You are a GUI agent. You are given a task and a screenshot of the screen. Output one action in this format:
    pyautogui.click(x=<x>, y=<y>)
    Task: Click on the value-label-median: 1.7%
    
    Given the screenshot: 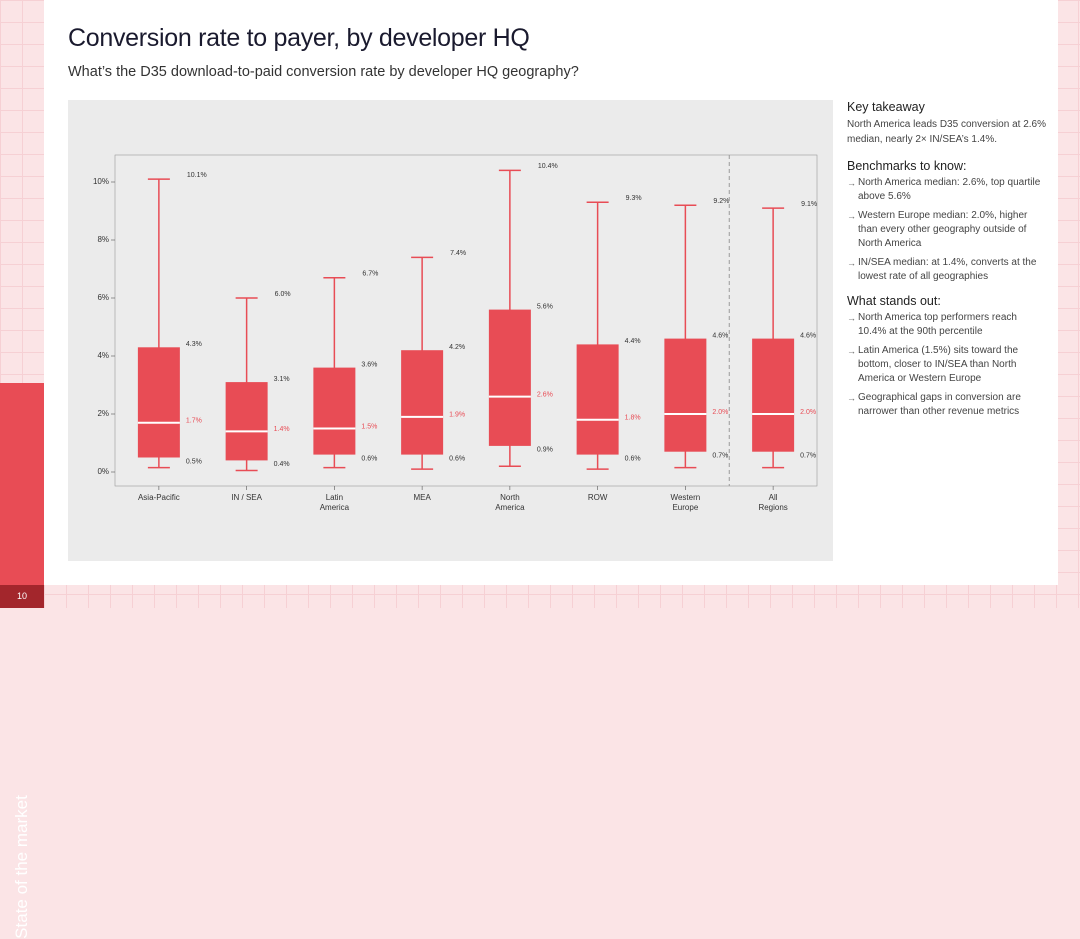 What is the action you would take?
    pyautogui.click(x=194, y=421)
    